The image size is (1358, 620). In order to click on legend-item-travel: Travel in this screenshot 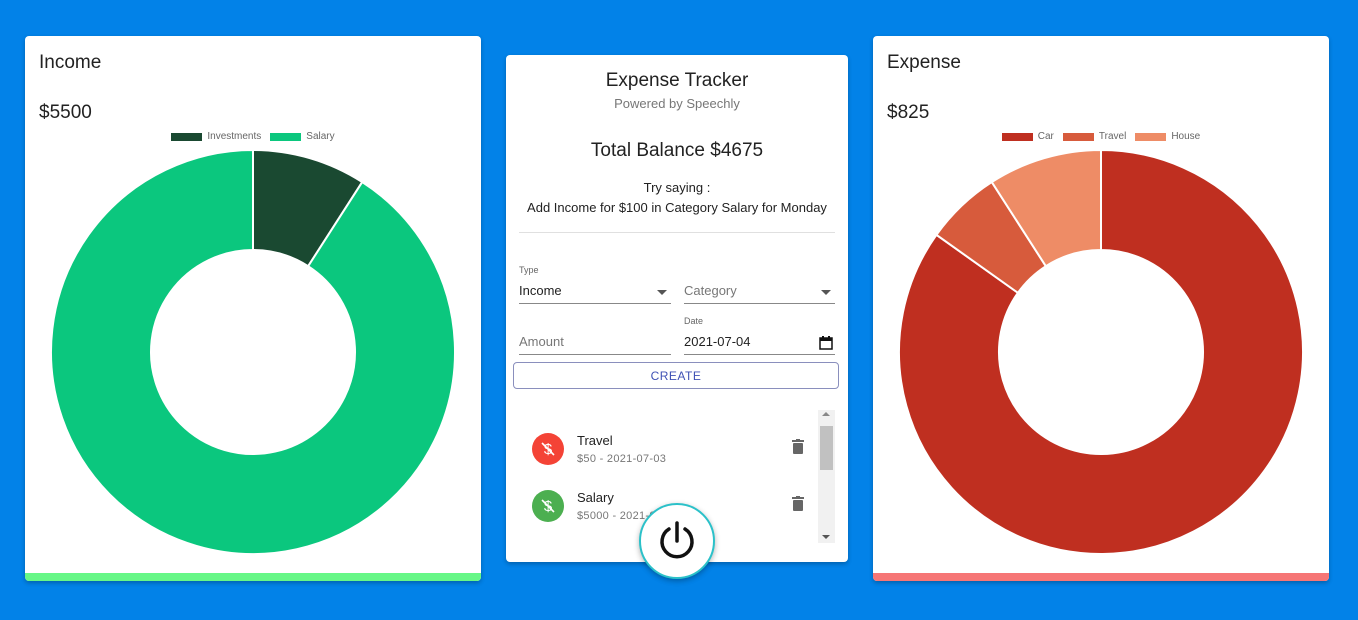, I will do `click(1094, 136)`.